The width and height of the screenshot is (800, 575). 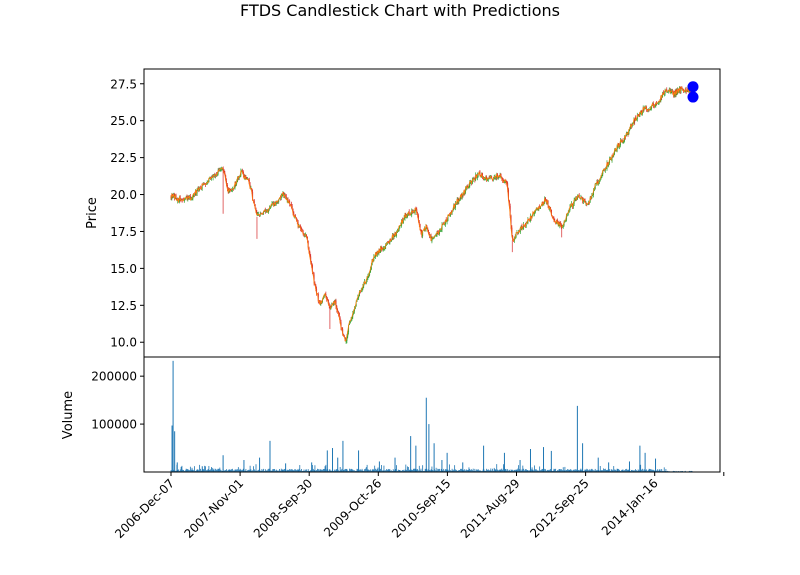 What do you see at coordinates (92, 213) in the screenshot?
I see `price-ylabel: Price` at bounding box center [92, 213].